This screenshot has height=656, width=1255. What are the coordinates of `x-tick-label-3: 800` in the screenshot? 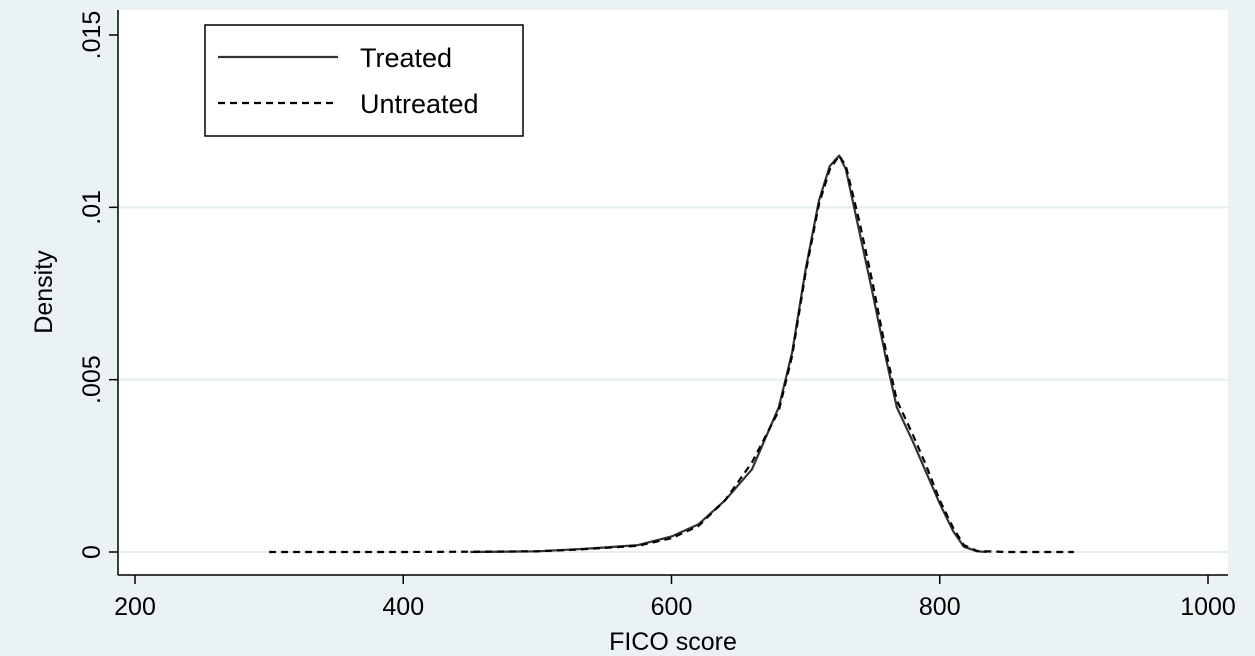 It's located at (940, 607).